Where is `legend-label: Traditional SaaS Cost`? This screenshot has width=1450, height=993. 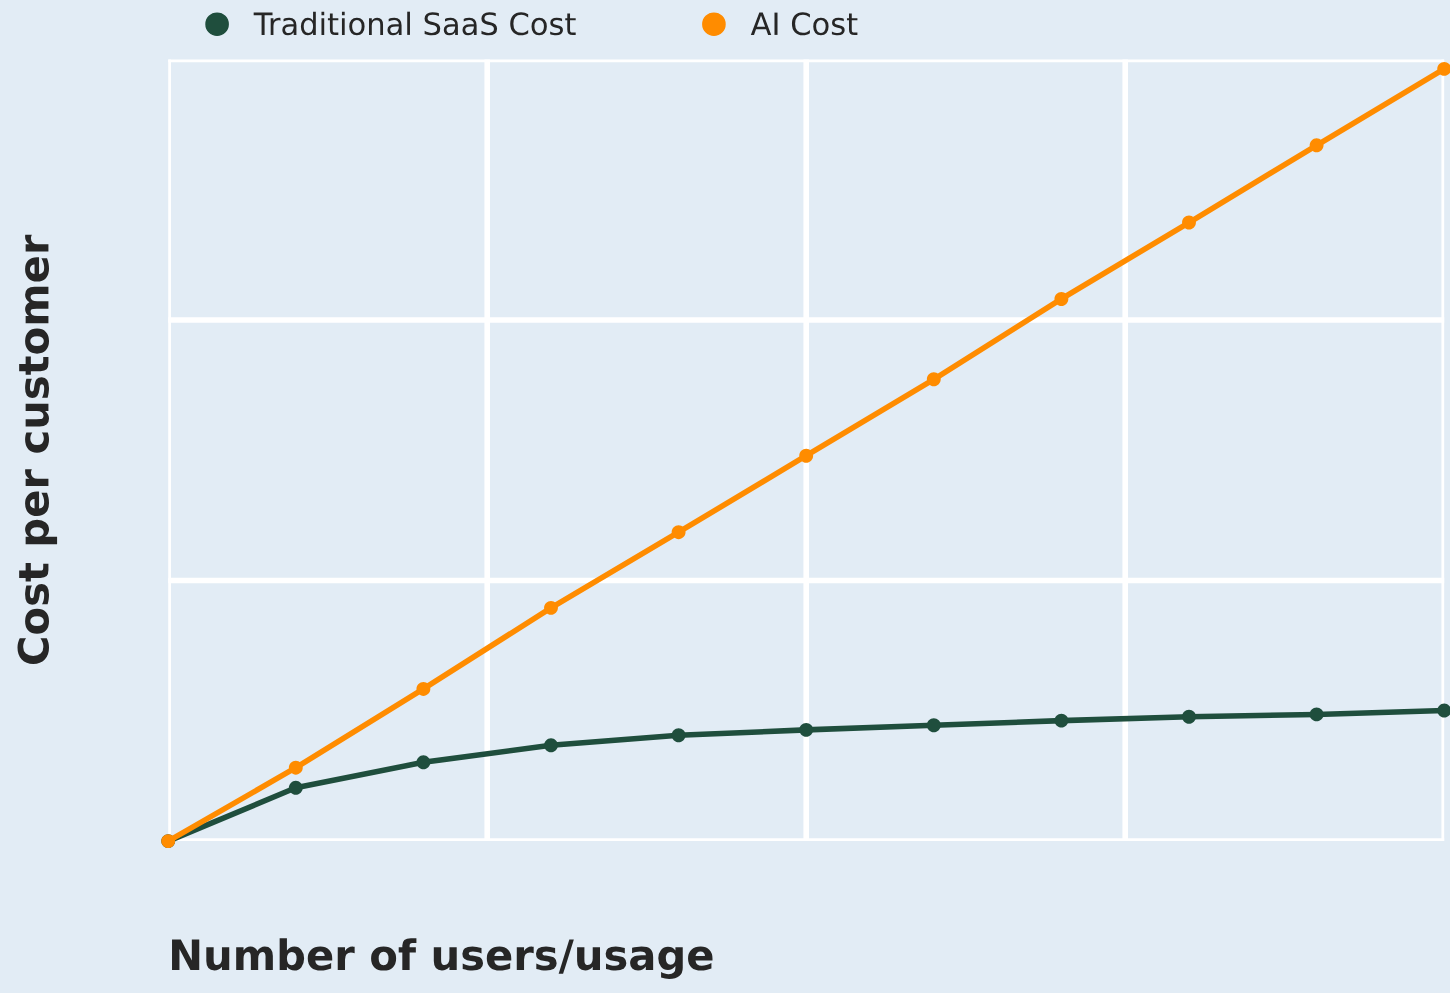
legend-label: Traditional SaaS Cost is located at coordinates (414, 23).